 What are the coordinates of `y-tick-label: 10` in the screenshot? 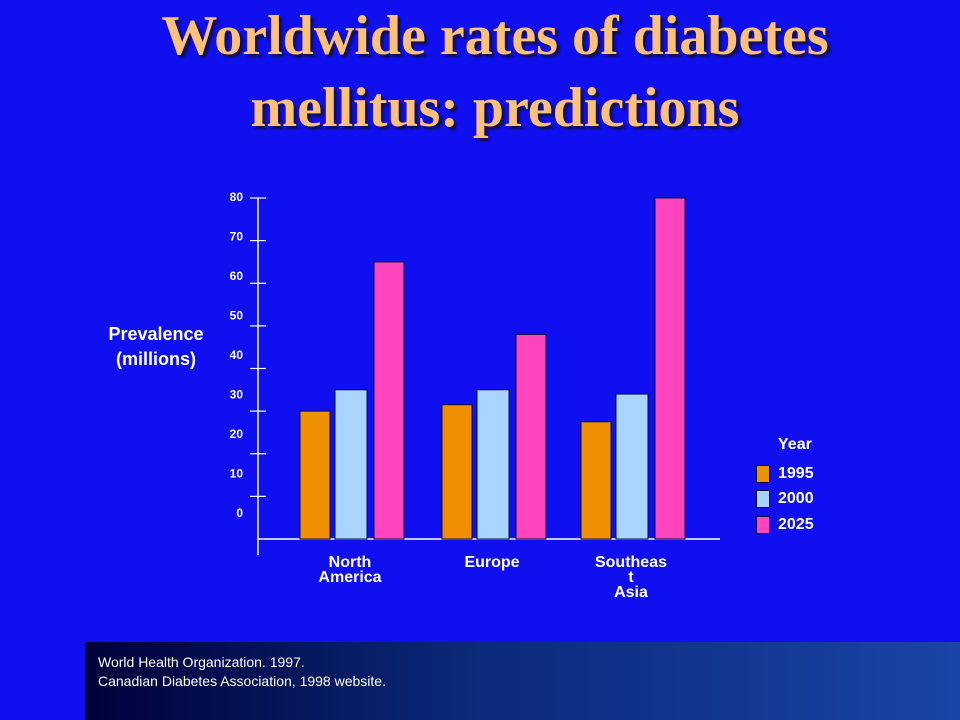 It's located at (237, 474).